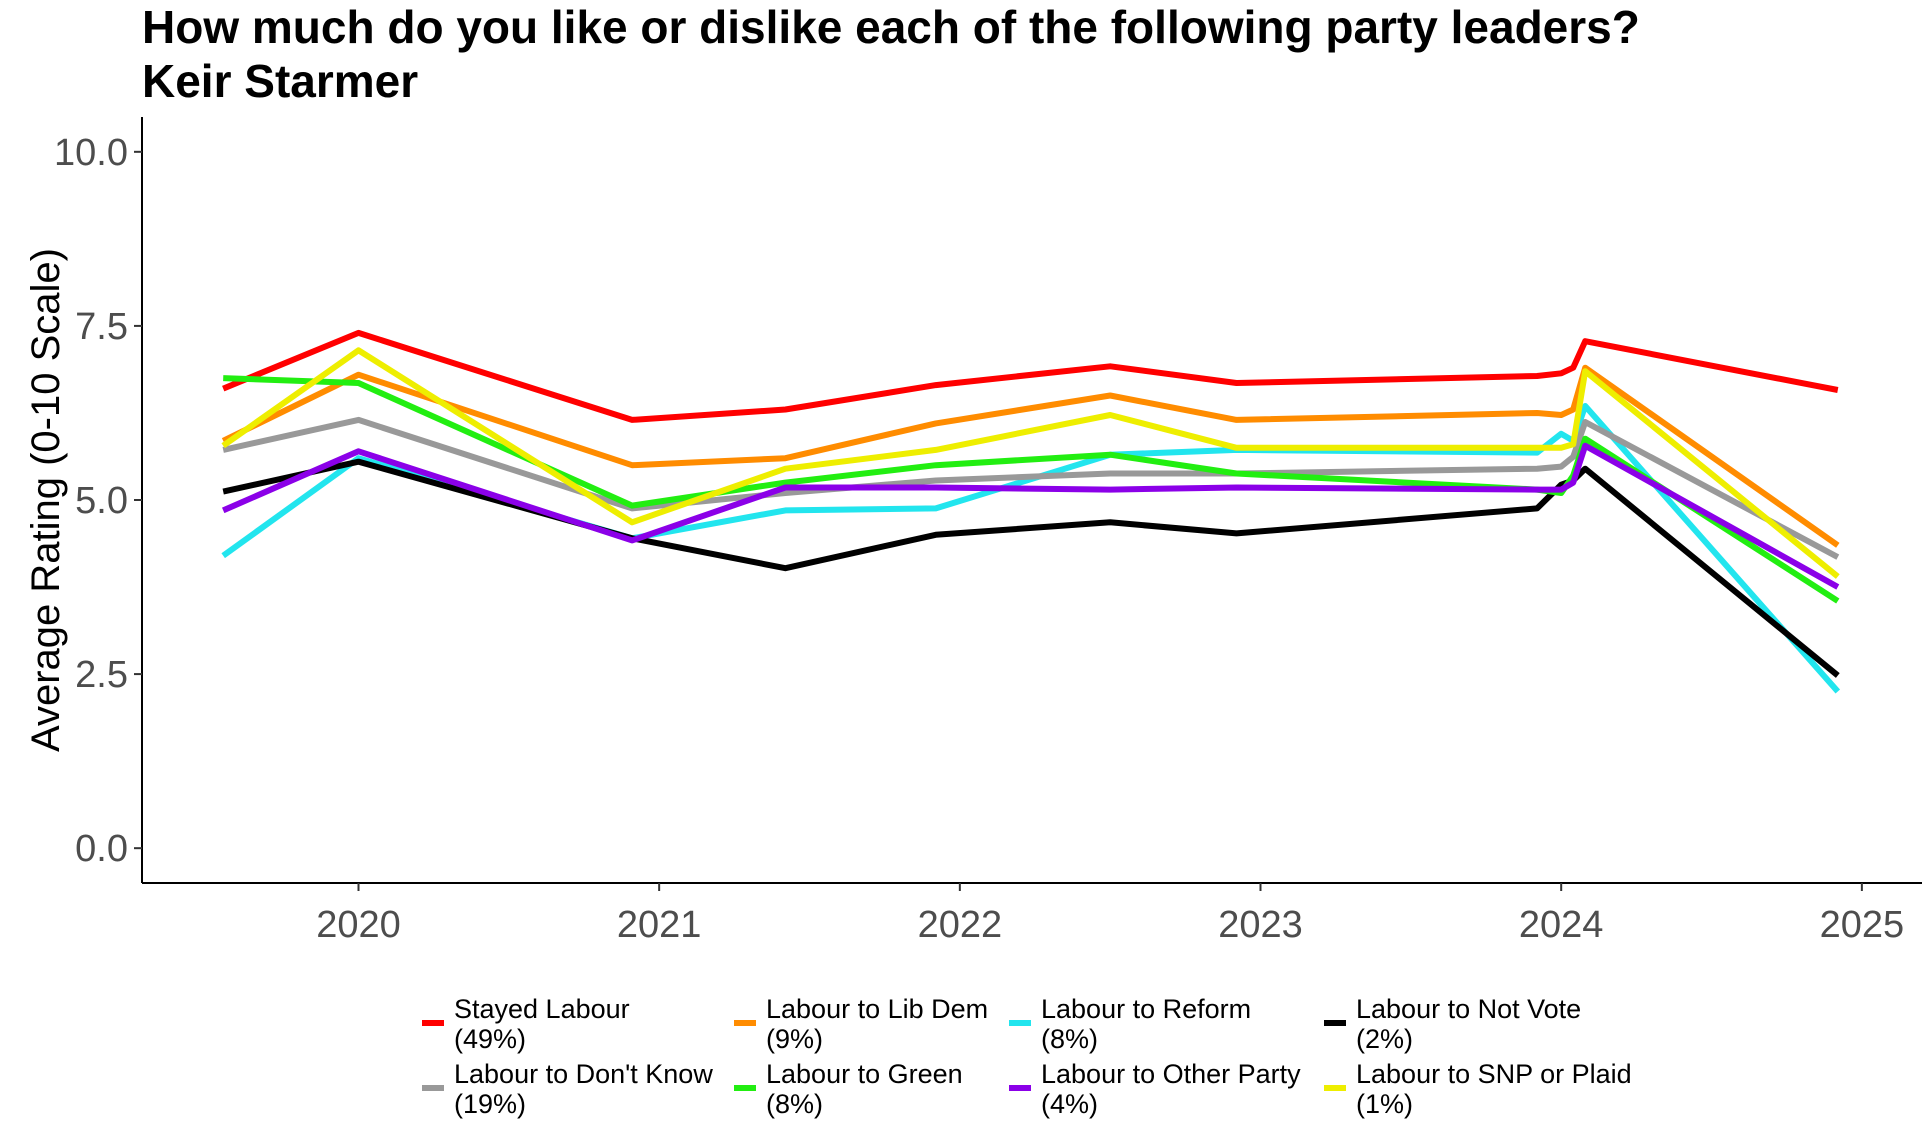  Describe the element at coordinates (542, 1009) in the screenshot. I see `legend-label-name: Stayed Labour` at that location.